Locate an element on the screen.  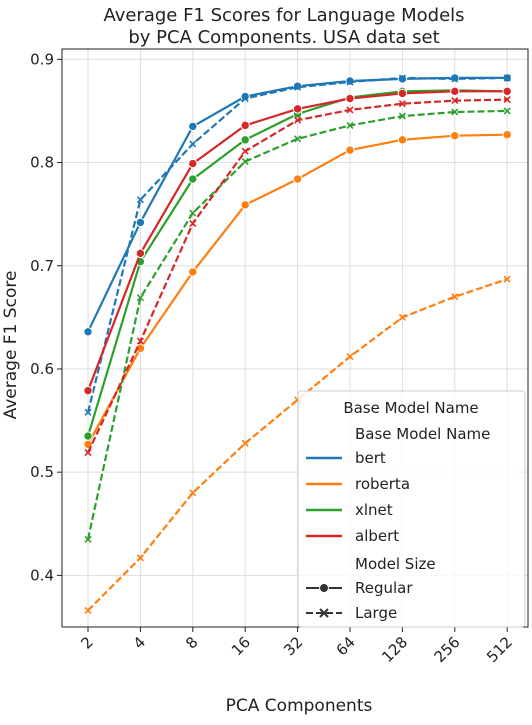
legend-label-regular: Regular is located at coordinates (384, 588).